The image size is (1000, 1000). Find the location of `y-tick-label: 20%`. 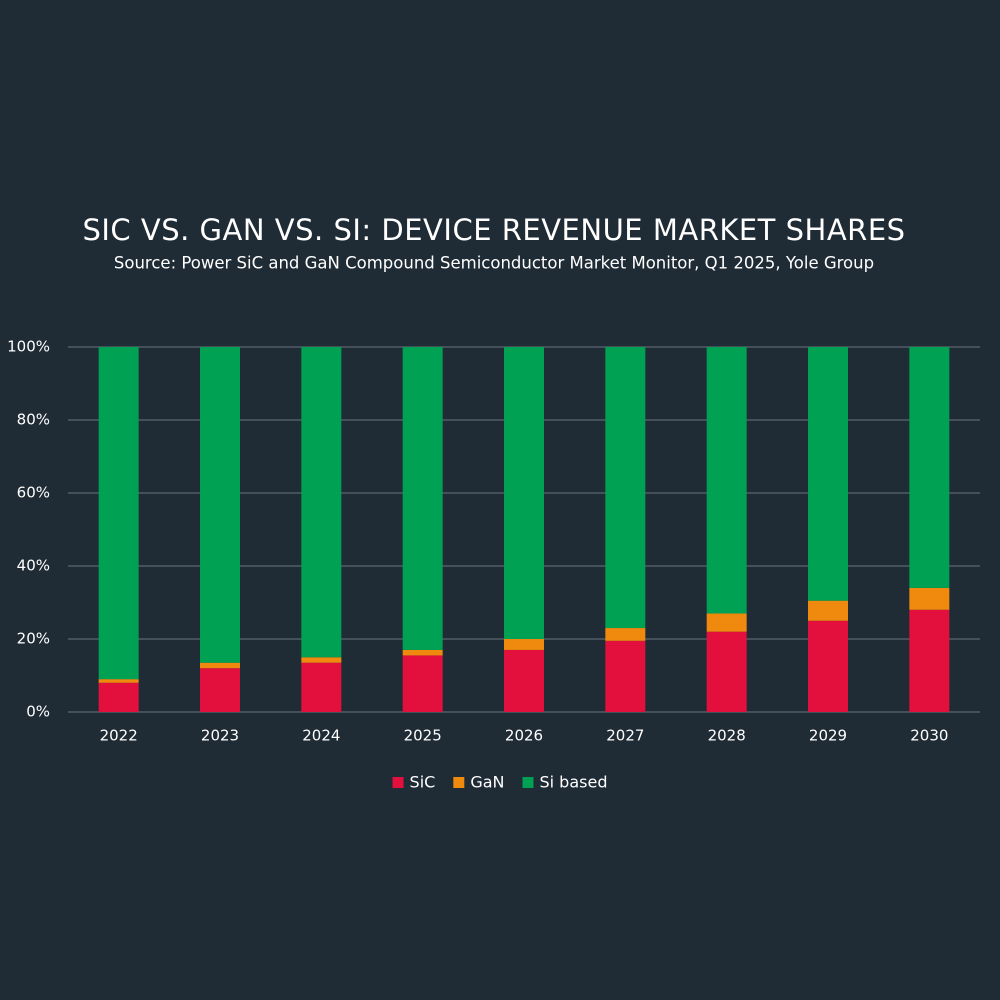

y-tick-label: 20% is located at coordinates (33, 639).